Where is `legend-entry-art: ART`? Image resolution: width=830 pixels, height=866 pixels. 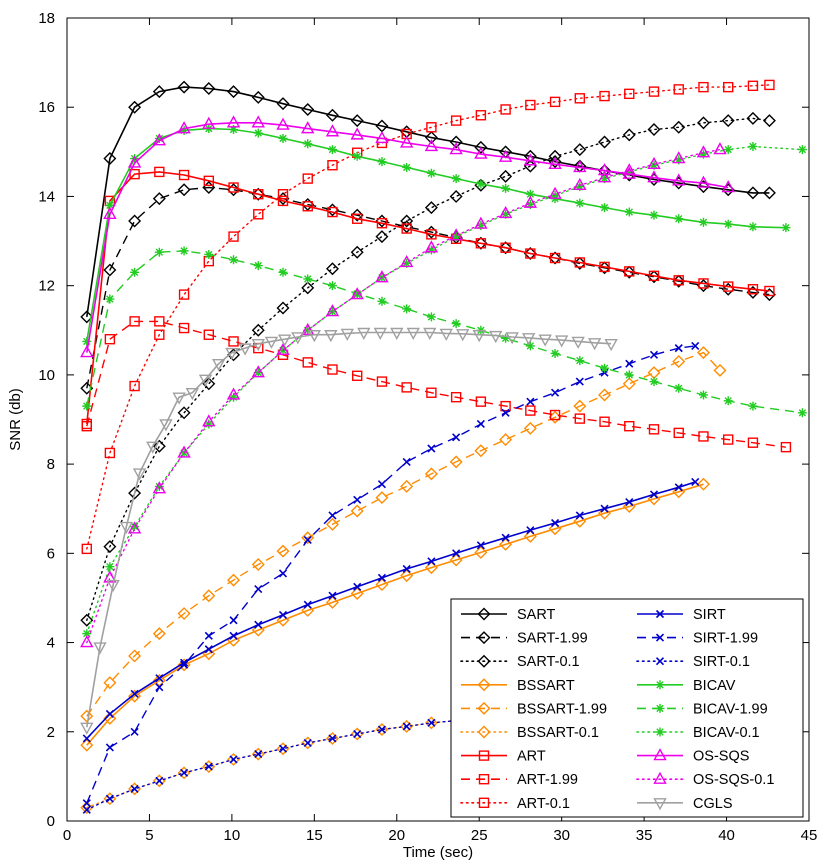 legend-entry-art: ART is located at coordinates (503, 757).